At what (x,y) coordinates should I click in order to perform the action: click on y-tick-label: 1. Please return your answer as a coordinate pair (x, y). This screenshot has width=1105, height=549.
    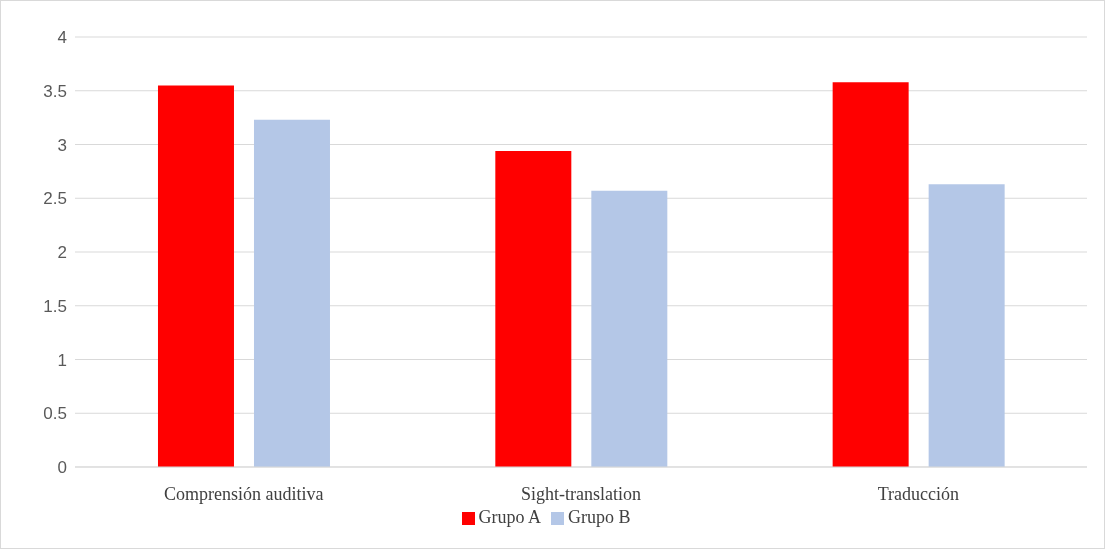
    Looking at the image, I should click on (62, 360).